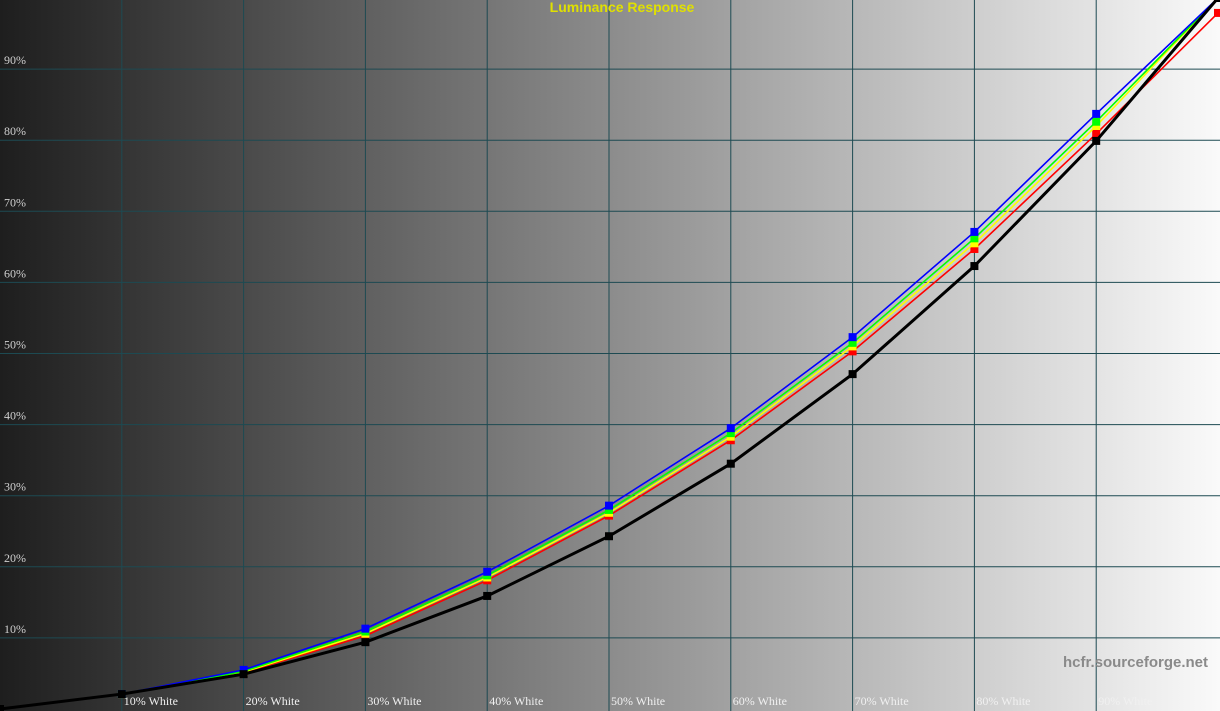 The height and width of the screenshot is (711, 1220). Describe the element at coordinates (15, 273) in the screenshot. I see `y-tick-label: 60%` at that location.